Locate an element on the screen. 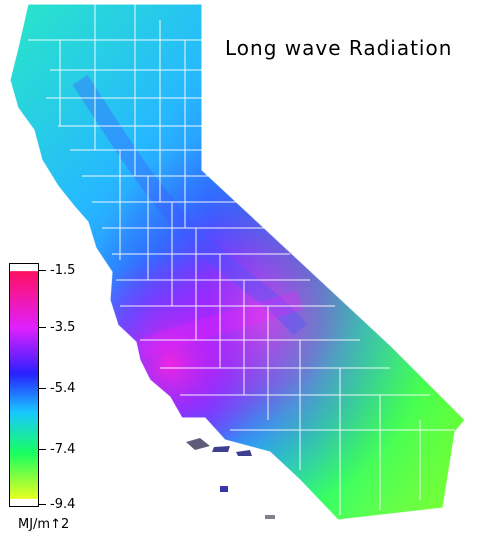 The height and width of the screenshot is (550, 500). channel-islands is located at coordinates (230, 478).